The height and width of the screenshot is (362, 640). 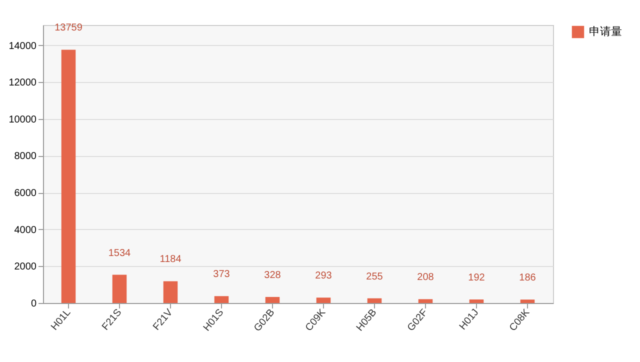 I want to click on data-label: 1184, so click(x=171, y=260).